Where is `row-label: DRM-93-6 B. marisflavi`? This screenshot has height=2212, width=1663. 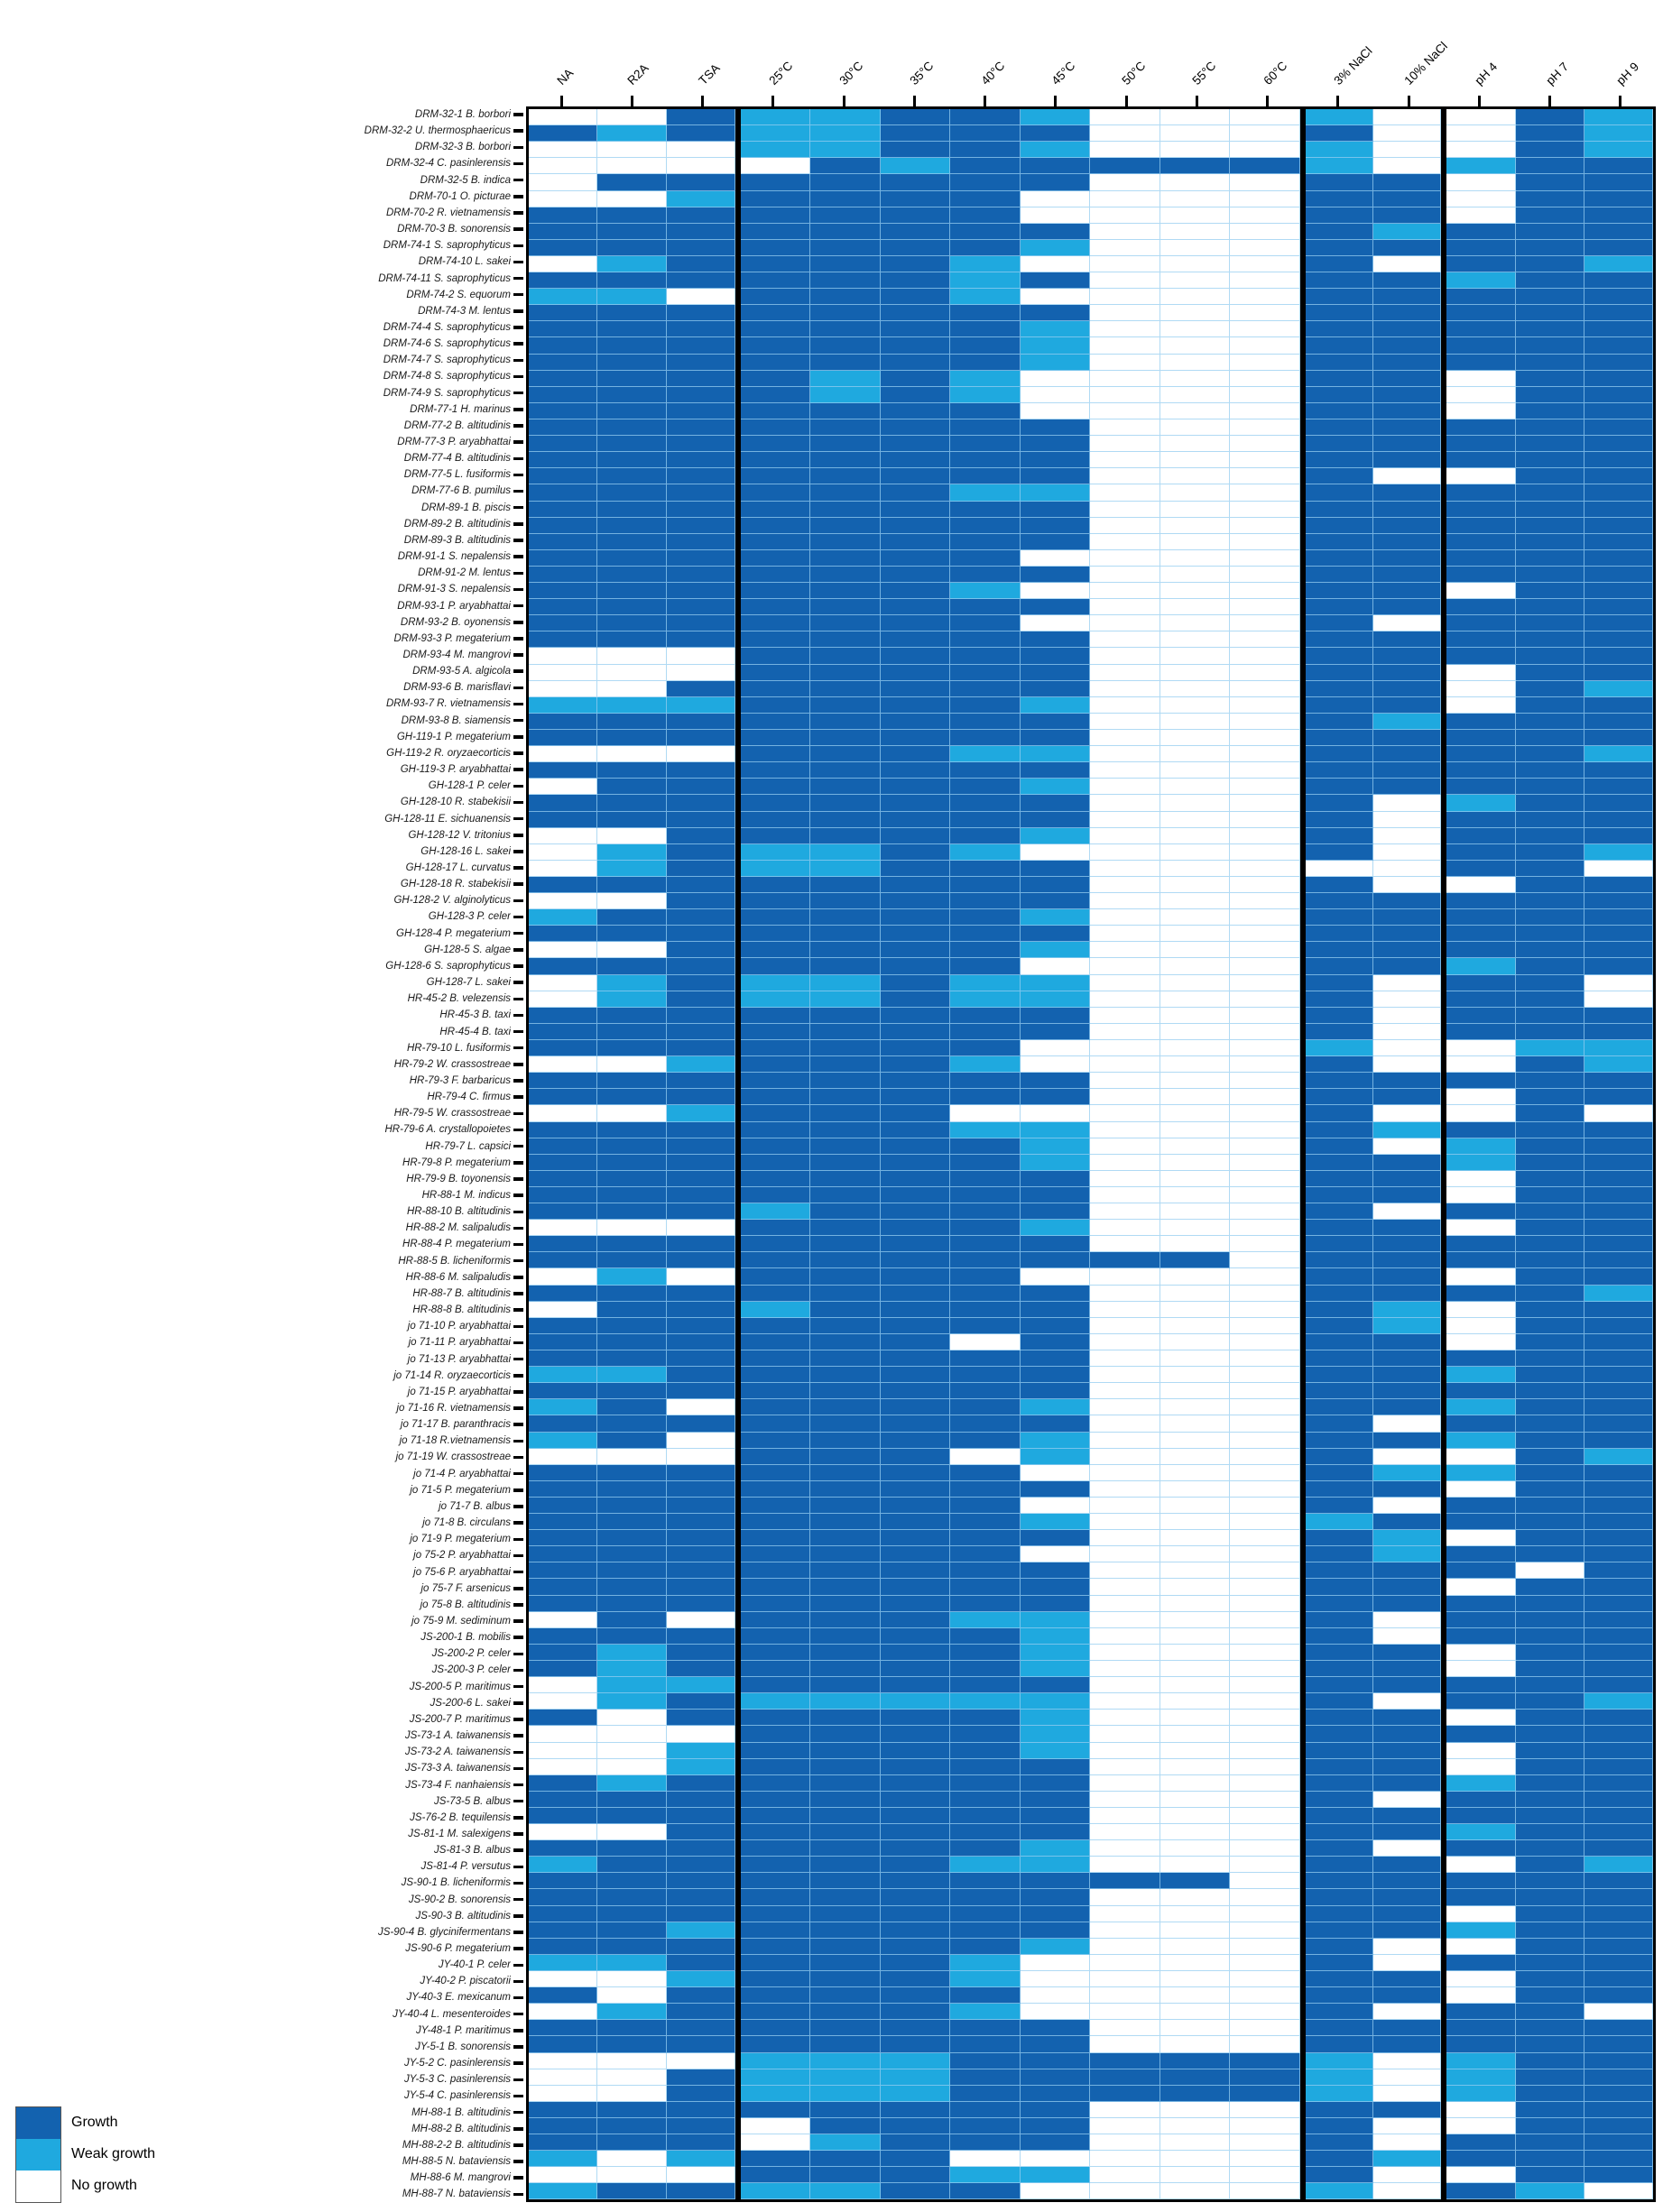
row-label: DRM-93-6 B. marisflavi is located at coordinates (457, 688).